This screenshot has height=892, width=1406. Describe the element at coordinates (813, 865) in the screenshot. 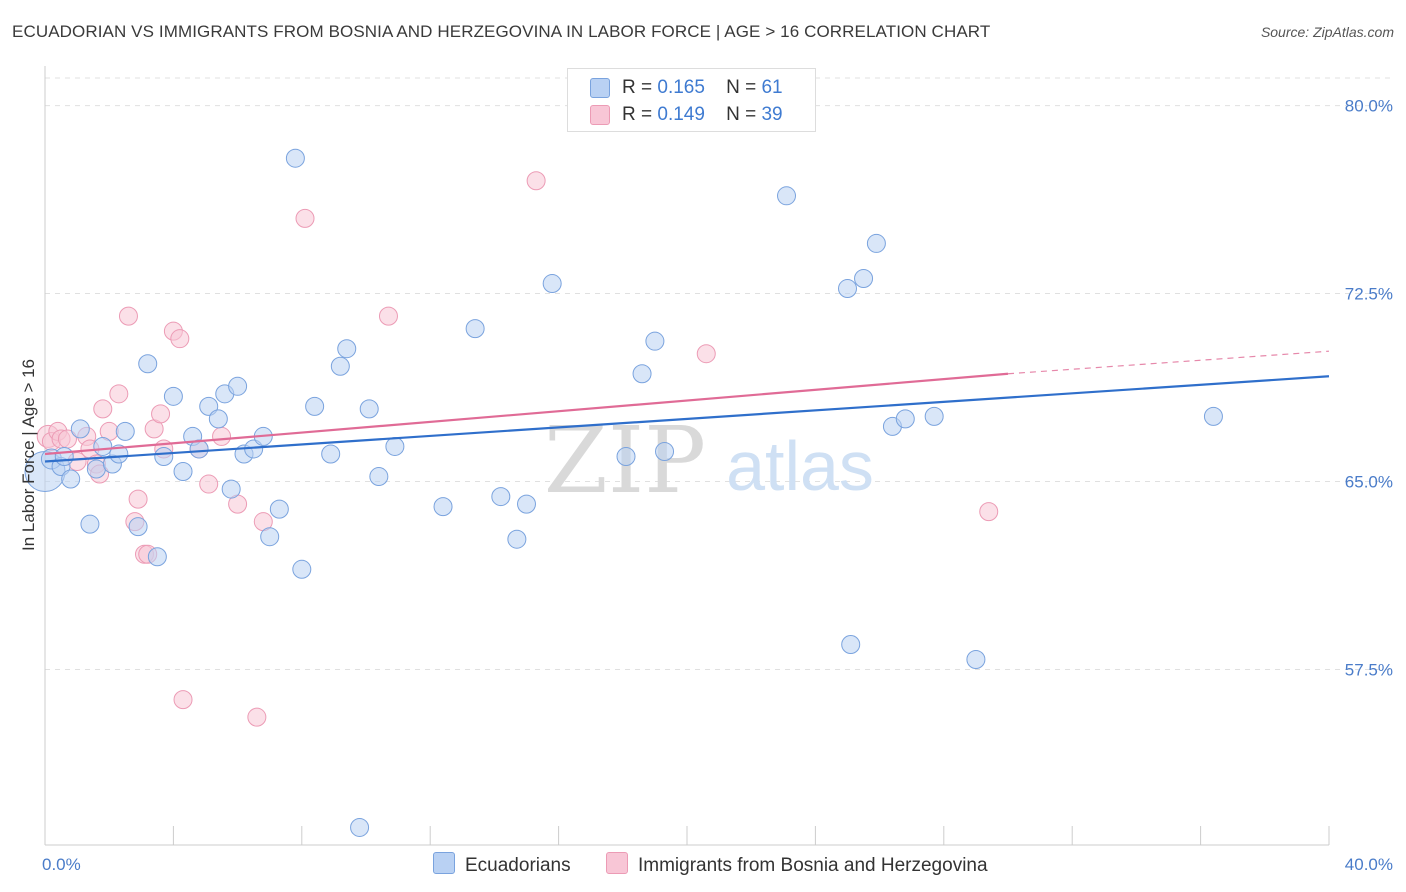

I see `legend-label-bosnia: Immigrants from Bosnia and Herzegovina` at that location.